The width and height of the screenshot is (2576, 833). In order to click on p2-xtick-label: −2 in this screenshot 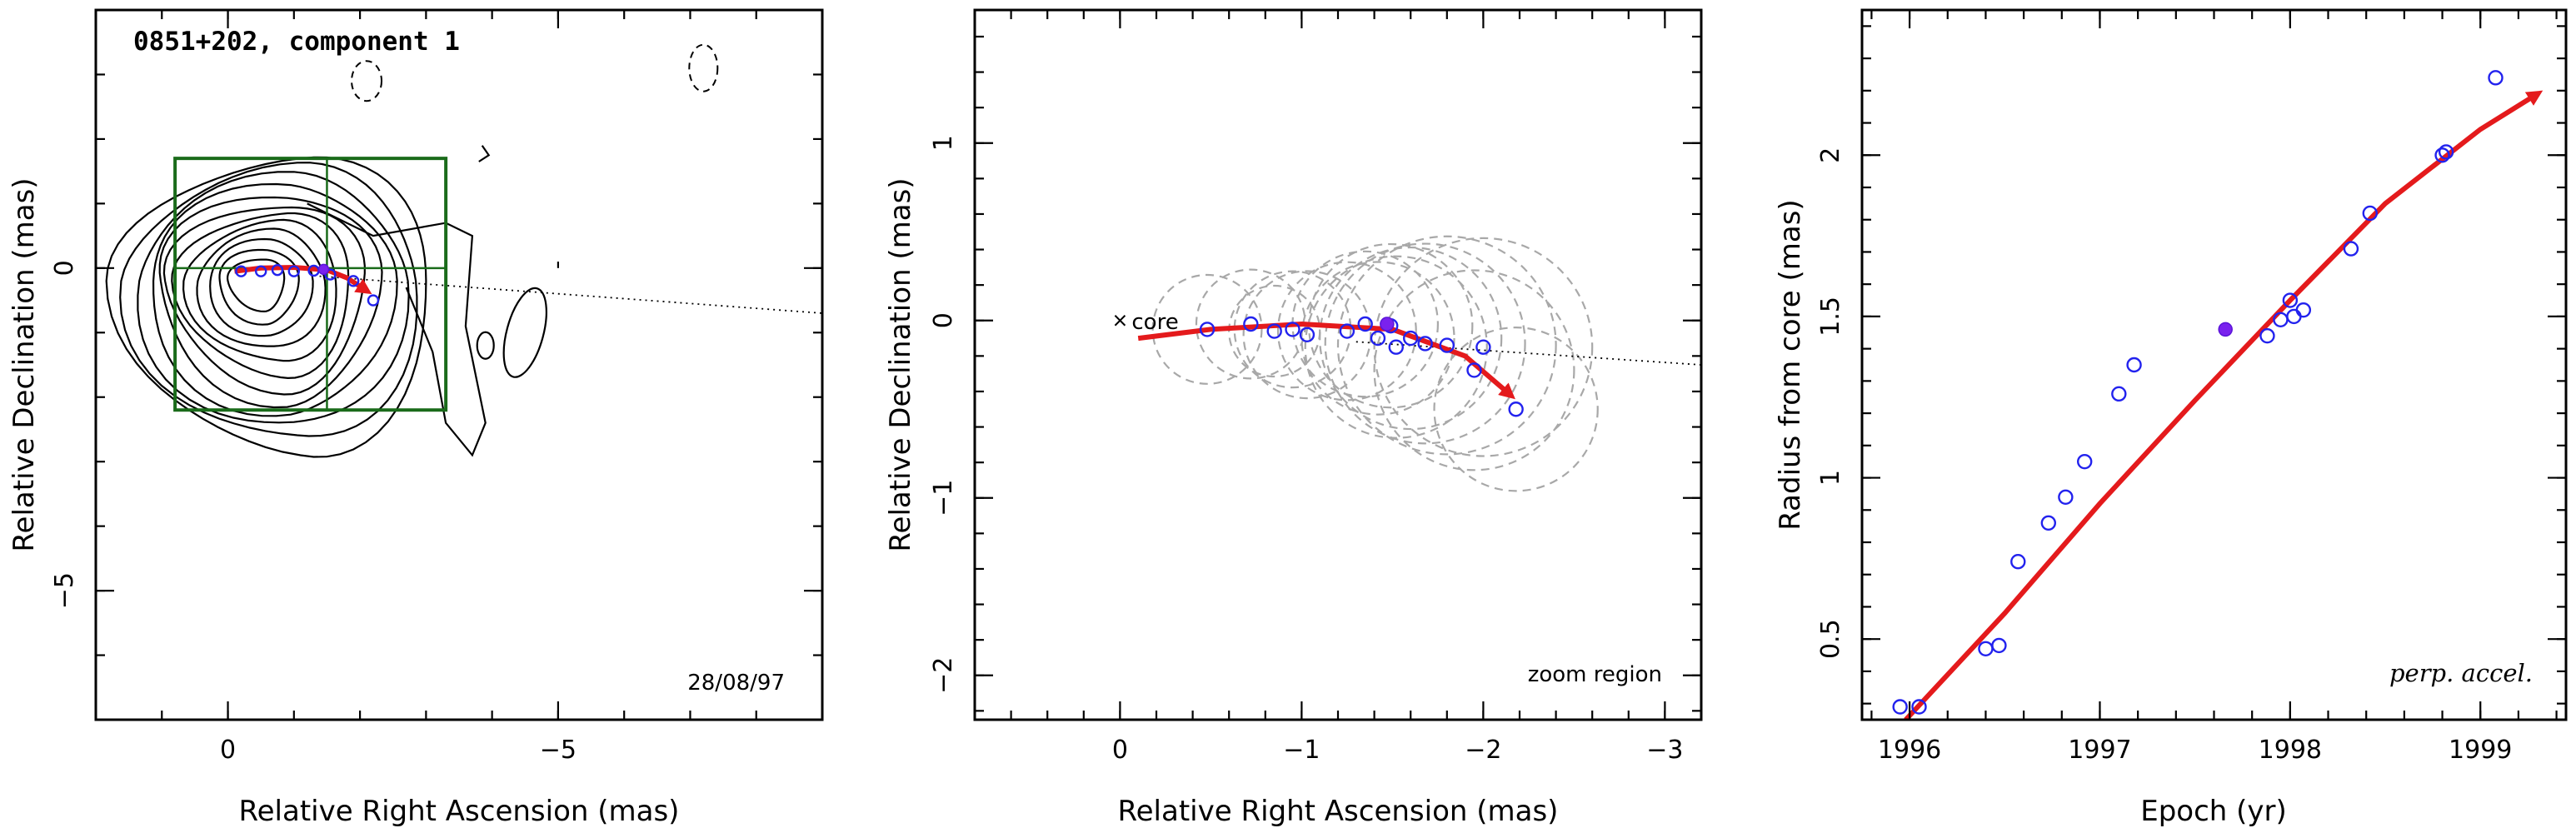, I will do `click(1483, 750)`.